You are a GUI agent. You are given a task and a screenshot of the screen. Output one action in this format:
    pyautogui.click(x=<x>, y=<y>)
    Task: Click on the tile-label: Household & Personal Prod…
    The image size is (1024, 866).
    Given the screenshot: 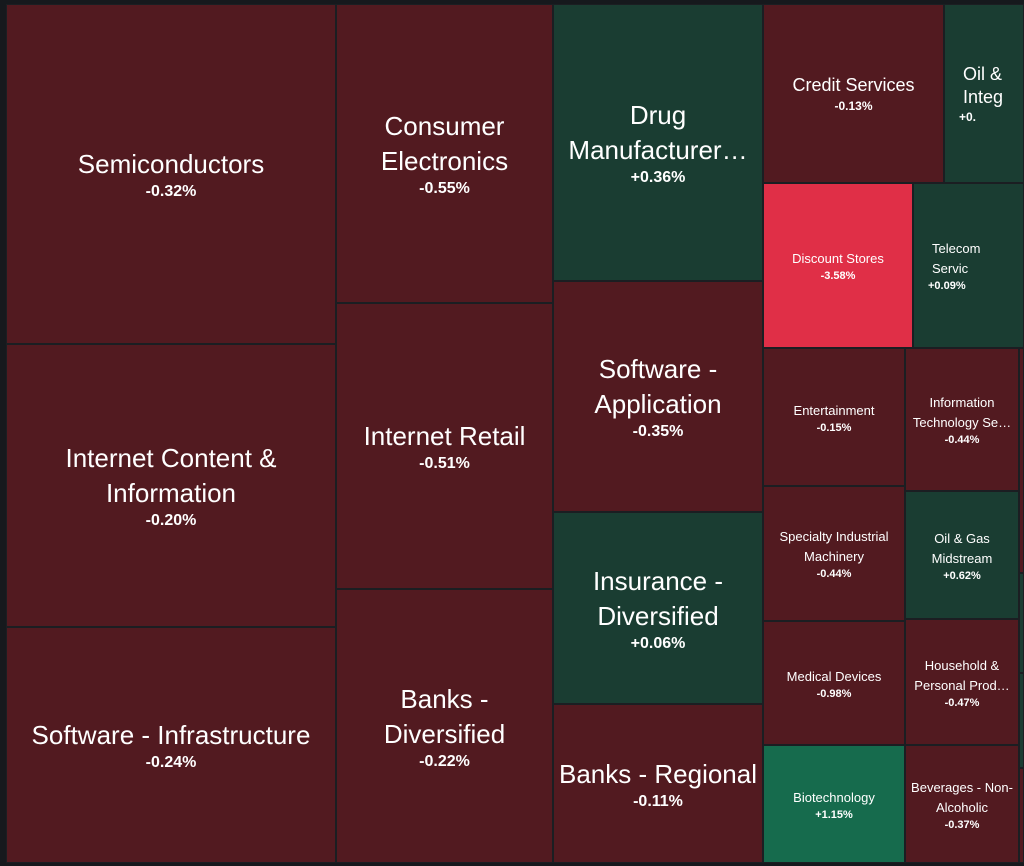 What is the action you would take?
    pyautogui.click(x=962, y=675)
    